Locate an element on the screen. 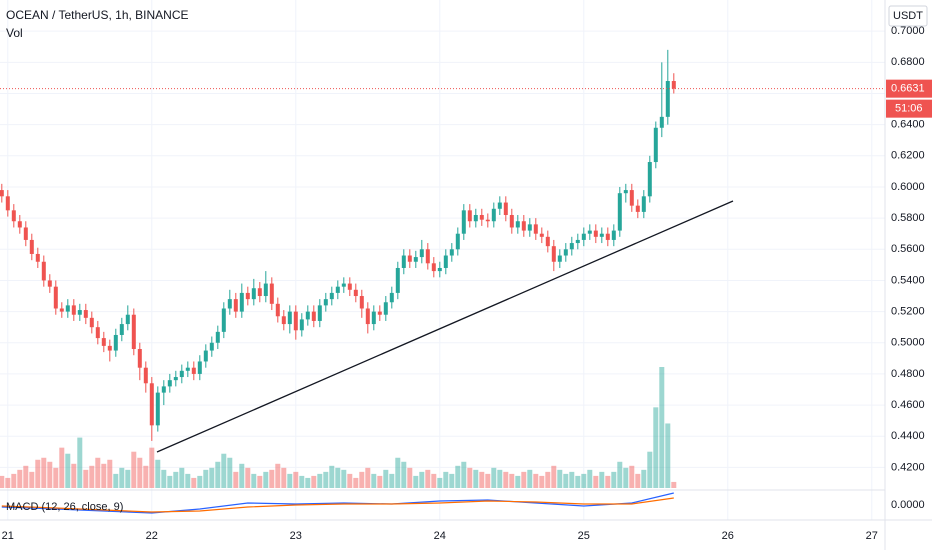  y-tick-label: 0.5400 is located at coordinates (908, 280).